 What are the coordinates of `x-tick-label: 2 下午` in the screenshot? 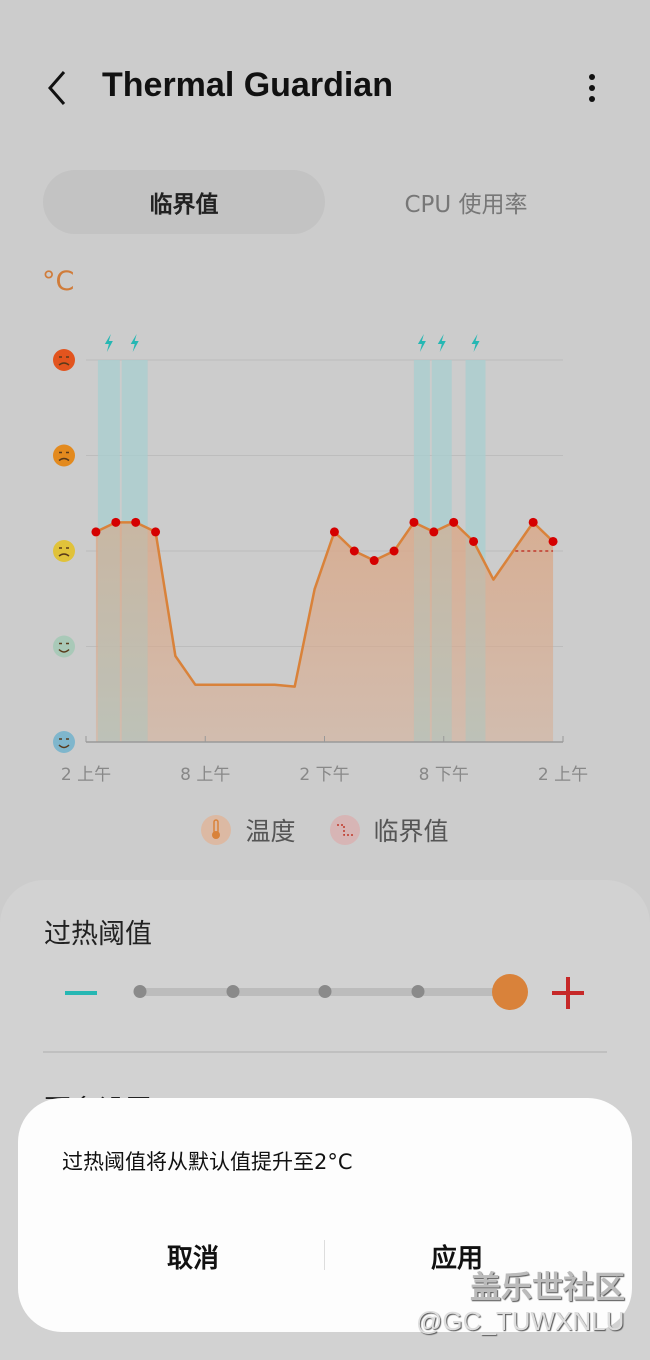 It's located at (324, 775).